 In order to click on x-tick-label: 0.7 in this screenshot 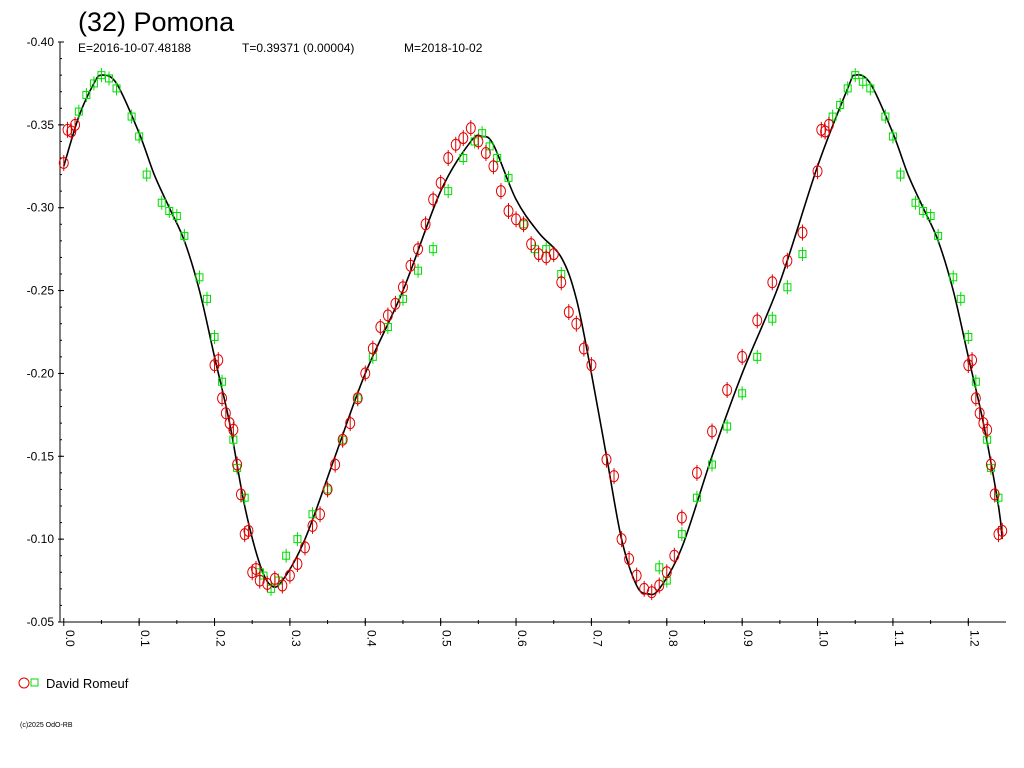, I will do `click(597, 638)`.